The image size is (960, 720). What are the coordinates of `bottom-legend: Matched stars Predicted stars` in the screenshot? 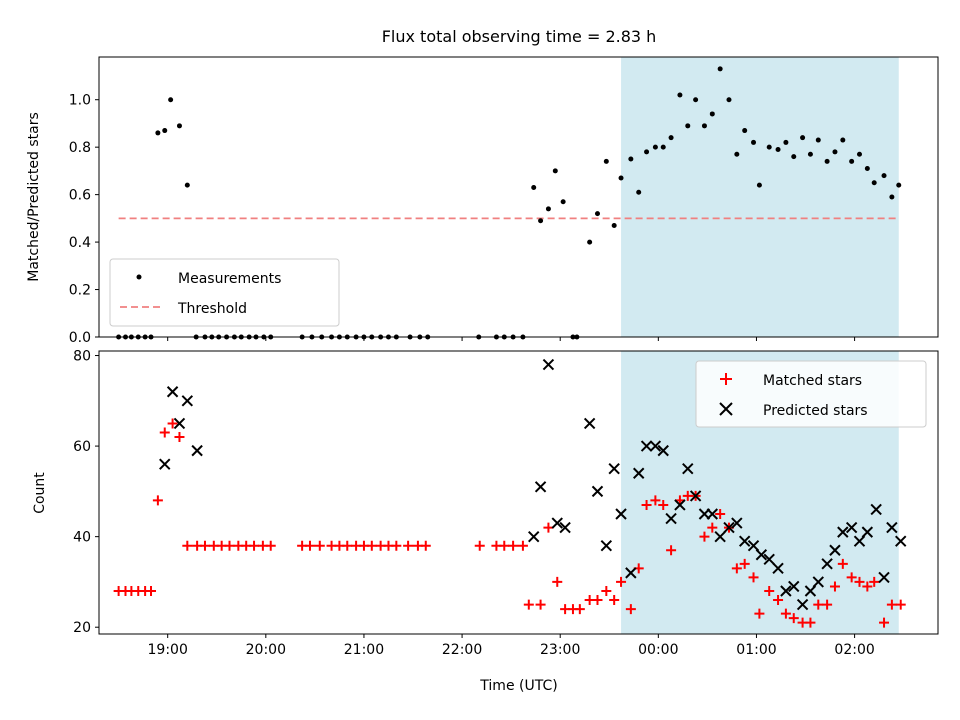 It's located at (811, 394).